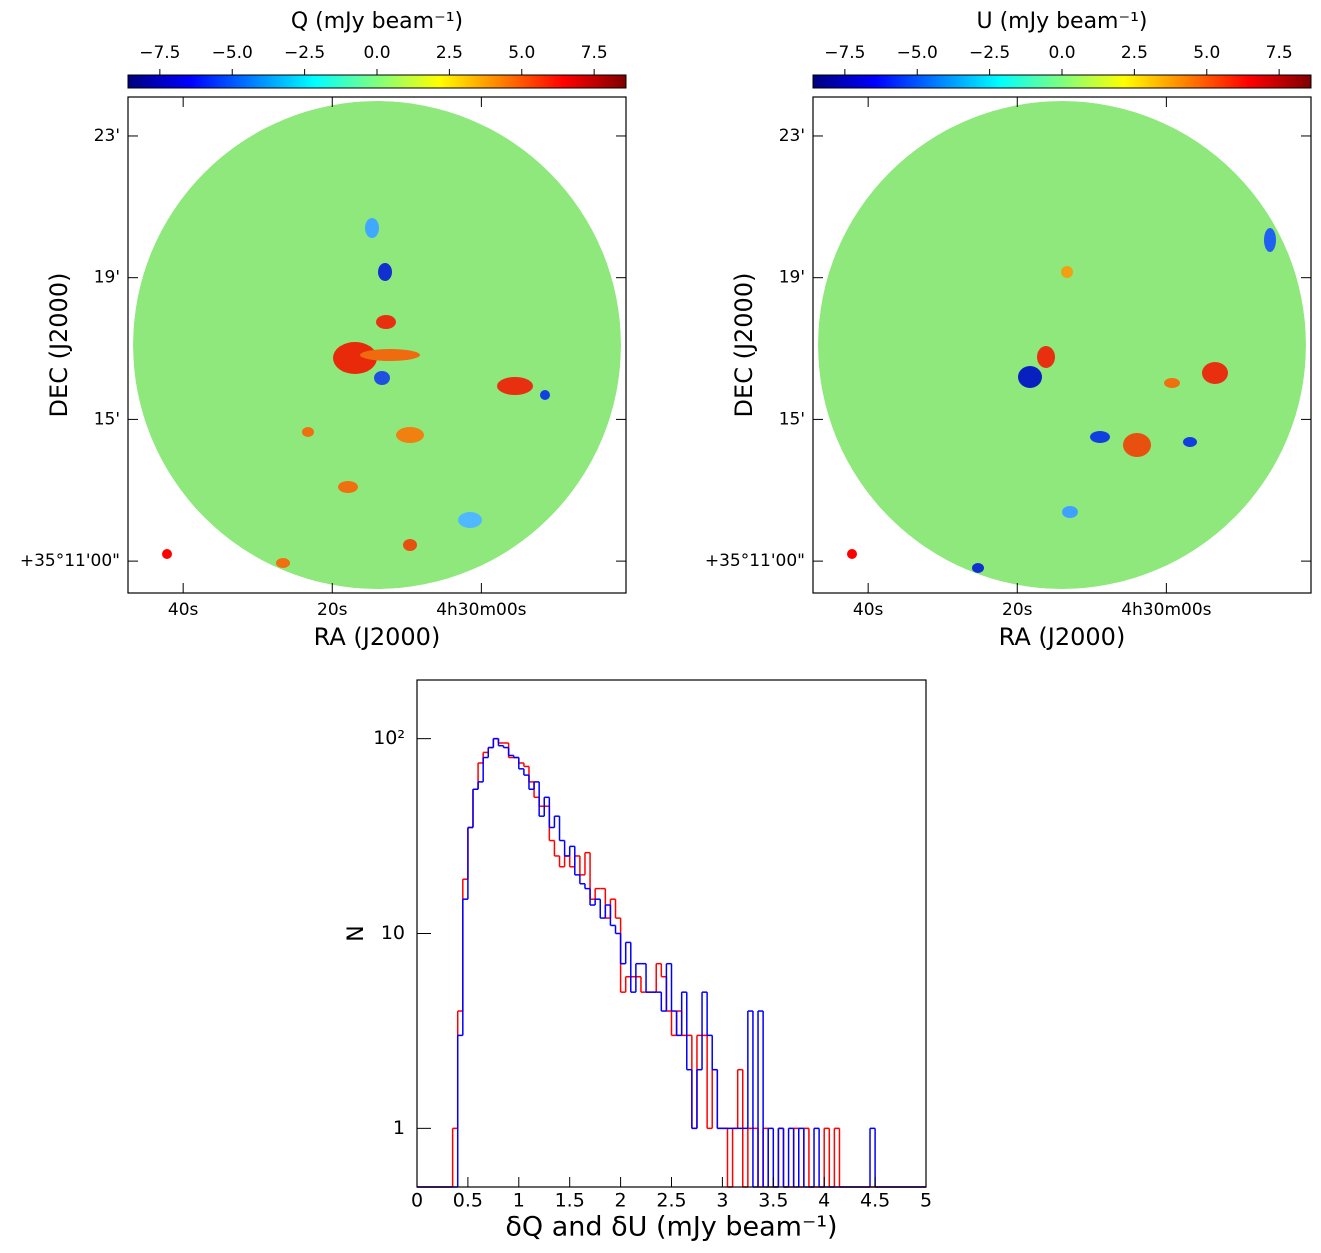  I want to click on x-tick-label: 2, so click(621, 1201).